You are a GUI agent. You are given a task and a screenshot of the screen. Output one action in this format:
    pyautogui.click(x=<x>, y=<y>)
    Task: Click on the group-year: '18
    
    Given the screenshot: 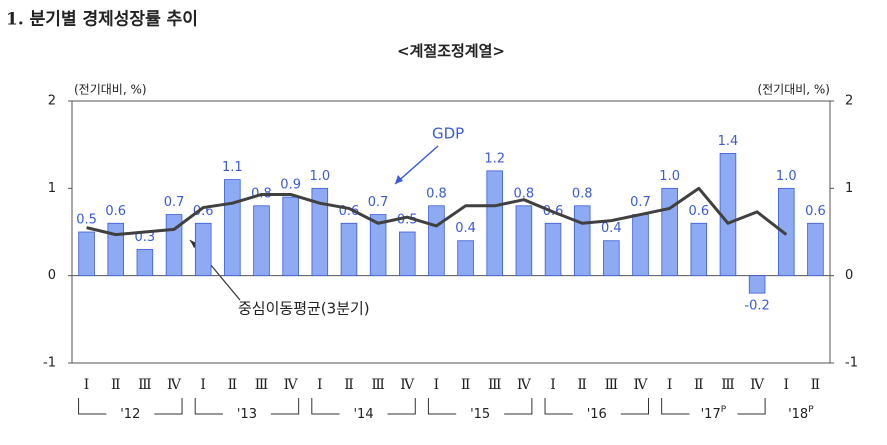 What is the action you would take?
    pyautogui.click(x=798, y=414)
    